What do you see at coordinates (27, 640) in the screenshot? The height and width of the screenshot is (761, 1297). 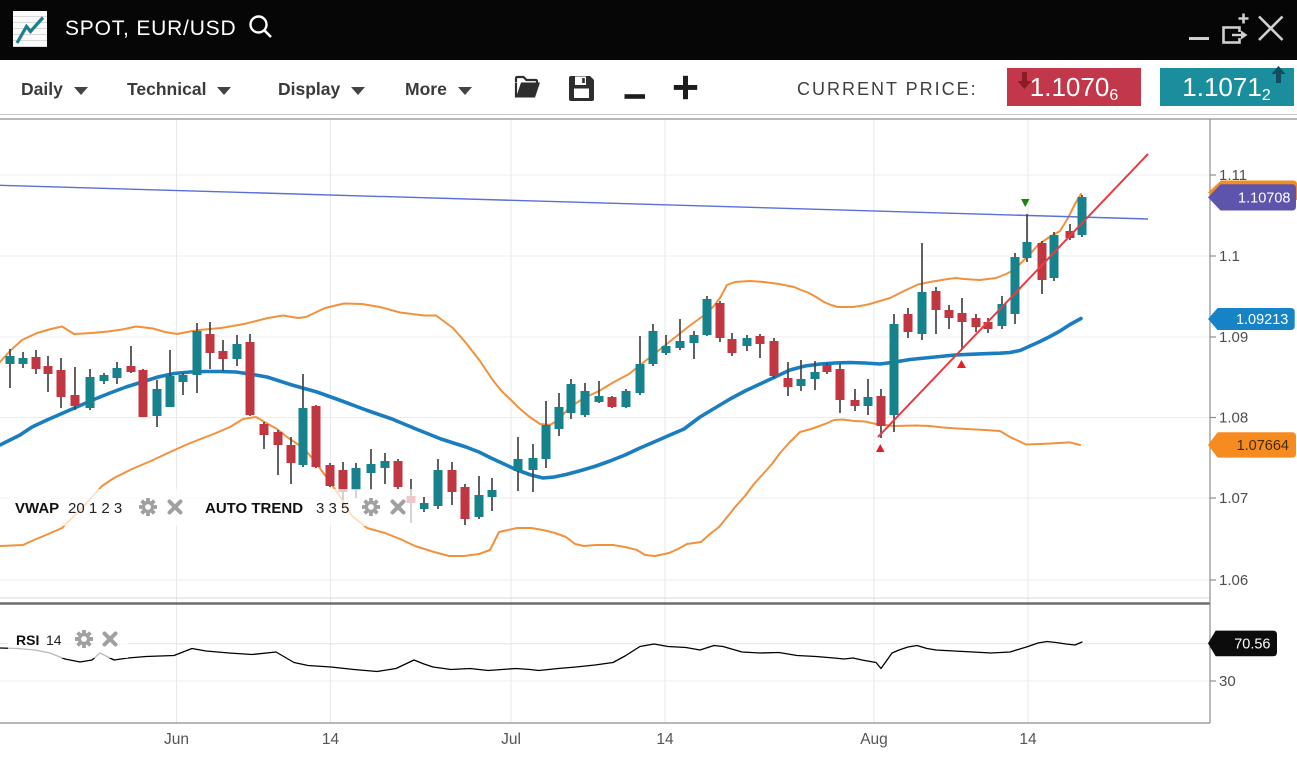 I see `svg-text: RSI` at bounding box center [27, 640].